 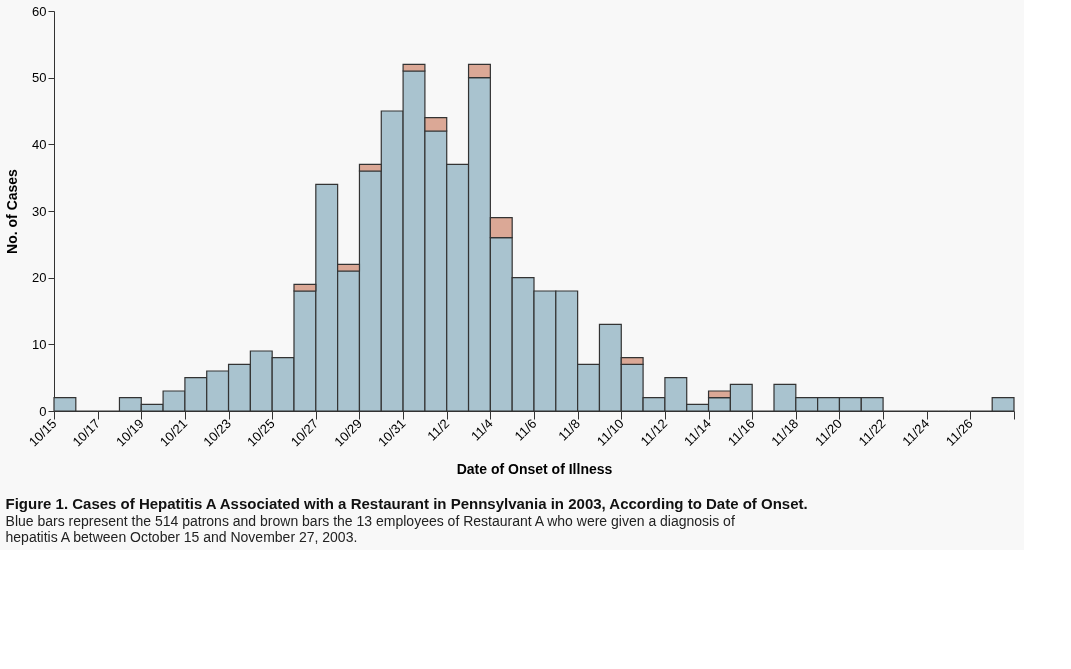 I want to click on x-tick-label: 11/8, so click(x=569, y=429).